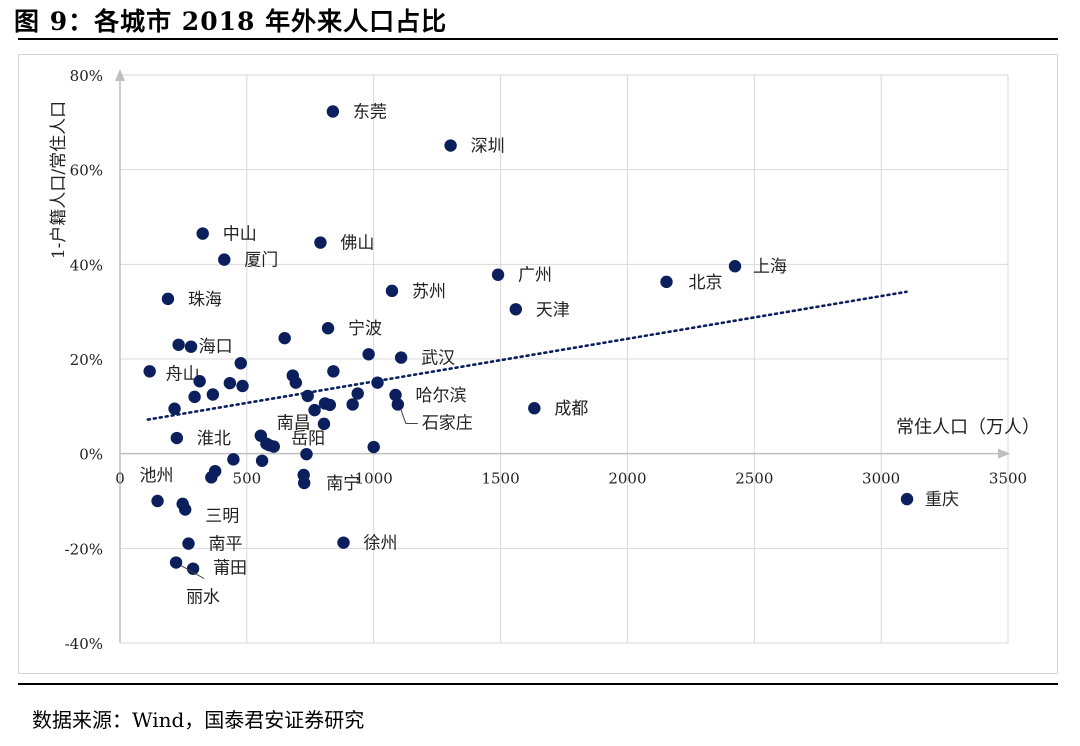 The width and height of the screenshot is (1080, 746). I want to click on x-tick-label: 1500, so click(500, 479).